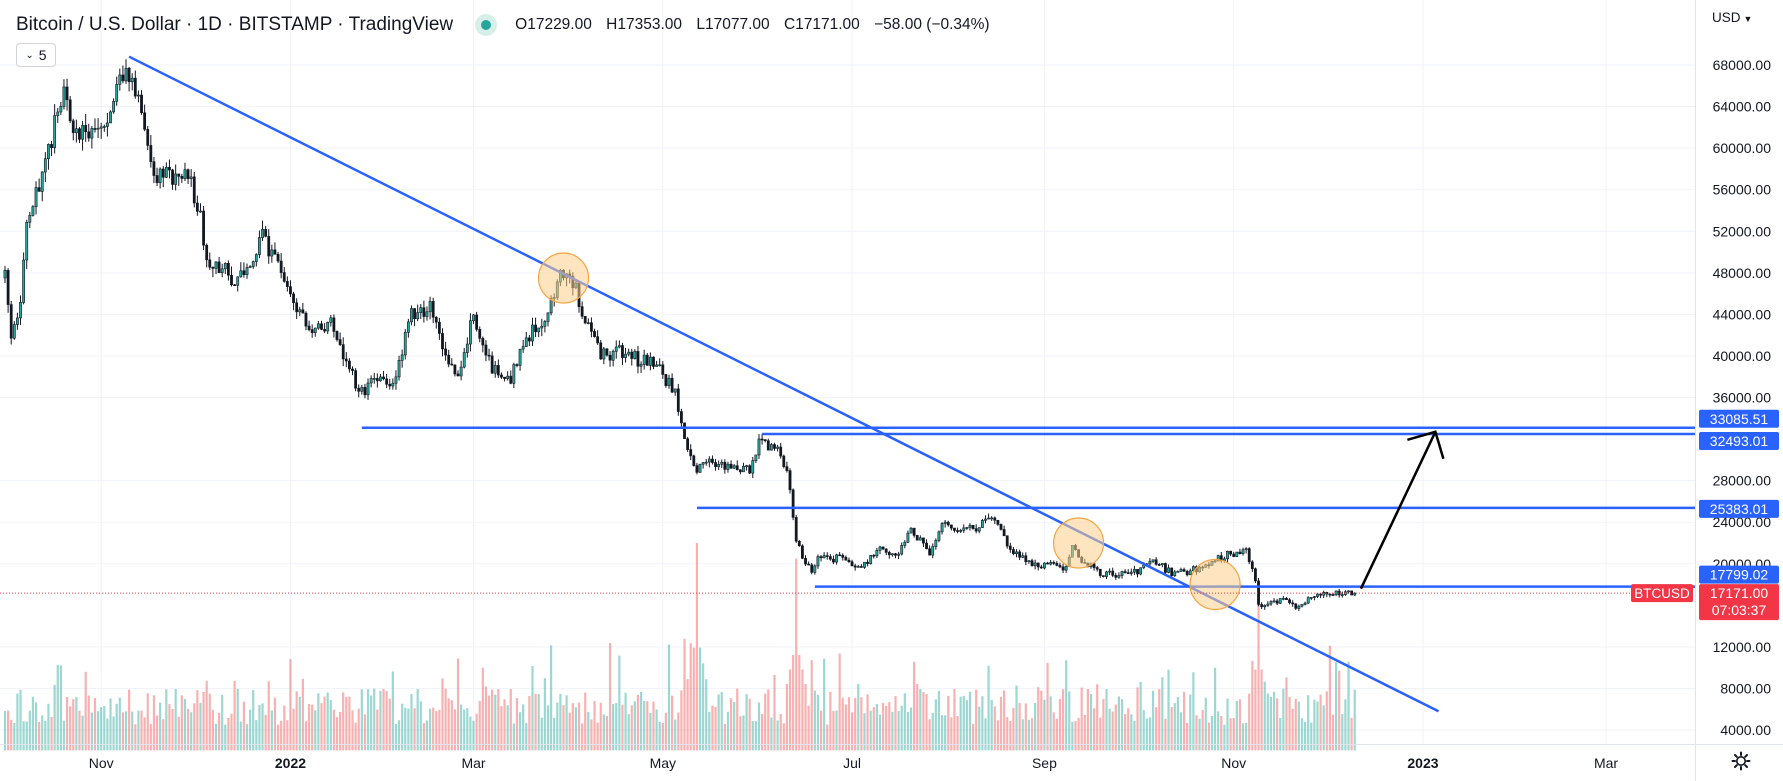  What do you see at coordinates (101, 763) in the screenshot?
I see `x-tick-label: Nov` at bounding box center [101, 763].